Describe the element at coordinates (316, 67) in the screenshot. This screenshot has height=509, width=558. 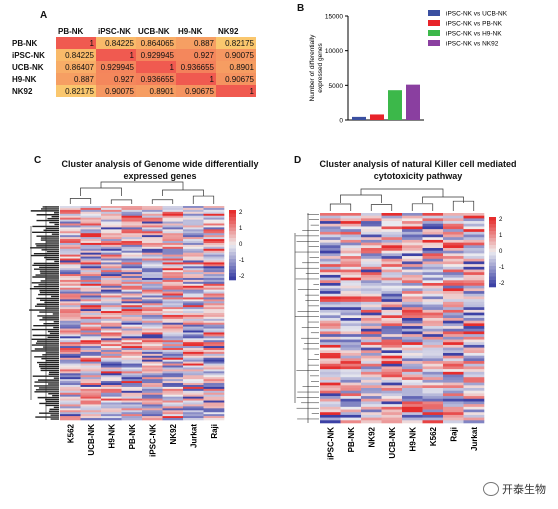
I see `y-axis-label: Number of differentiallyexpressed genes` at that location.